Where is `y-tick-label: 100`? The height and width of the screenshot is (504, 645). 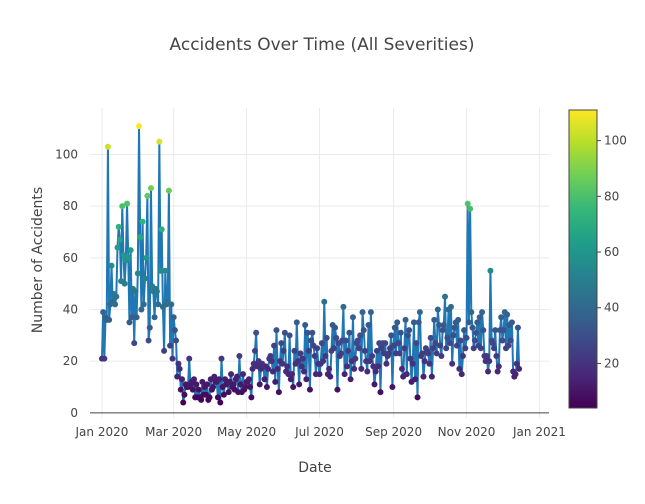
y-tick-label: 100 is located at coordinates (66, 155).